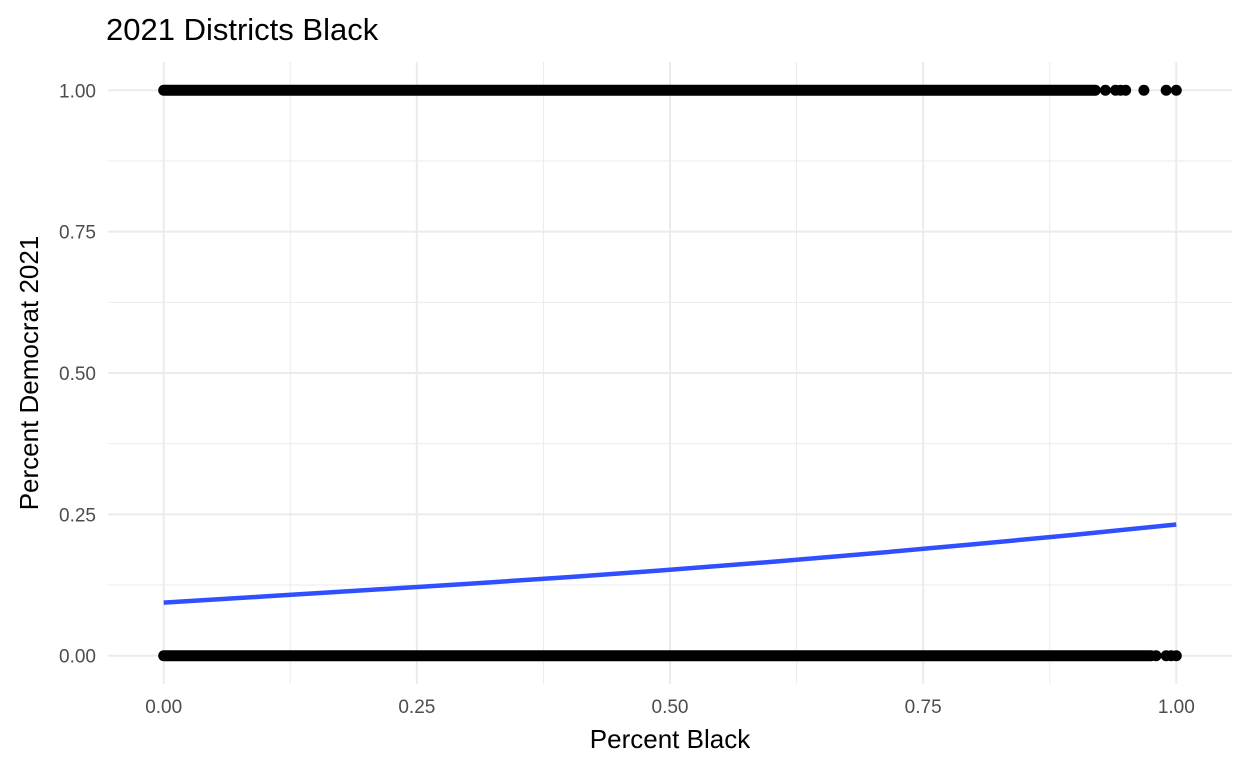 Image resolution: width=1248 pixels, height=768 pixels. Describe the element at coordinates (923, 707) in the screenshot. I see `x-tick-label: 0.75` at that location.